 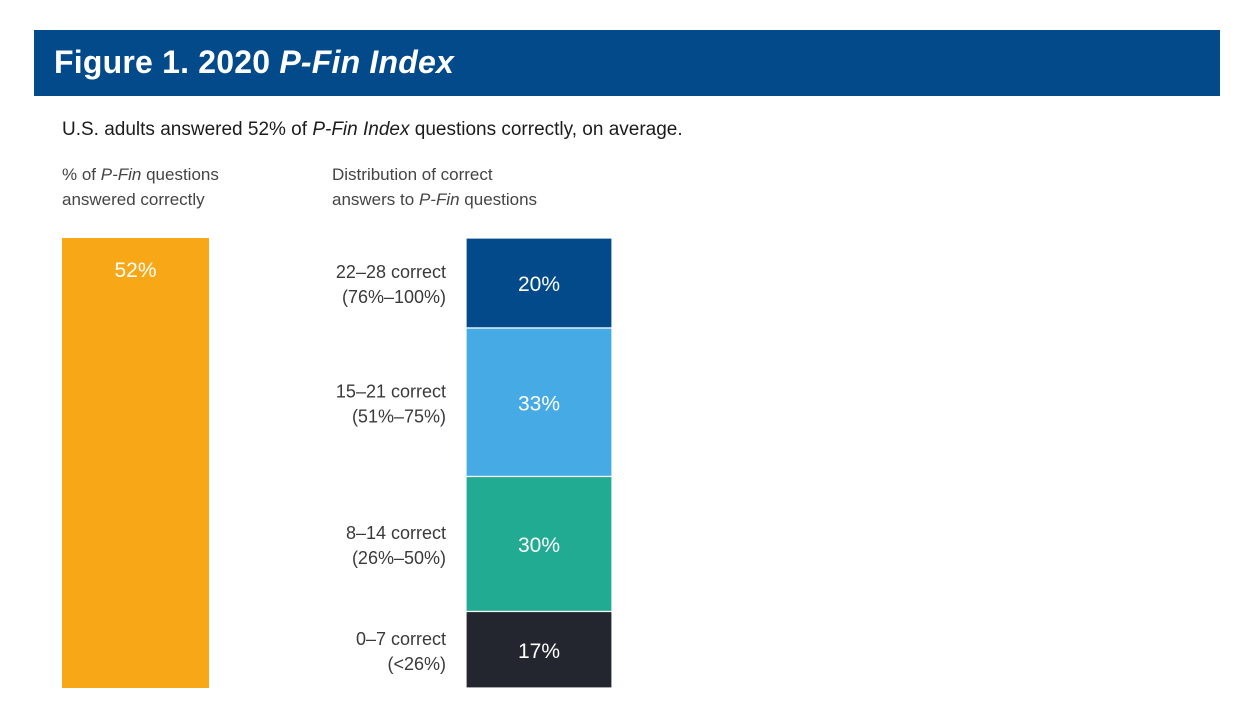 What do you see at coordinates (546, 129) in the screenshot?
I see `subtitle-after: questions correctly, on average.` at bounding box center [546, 129].